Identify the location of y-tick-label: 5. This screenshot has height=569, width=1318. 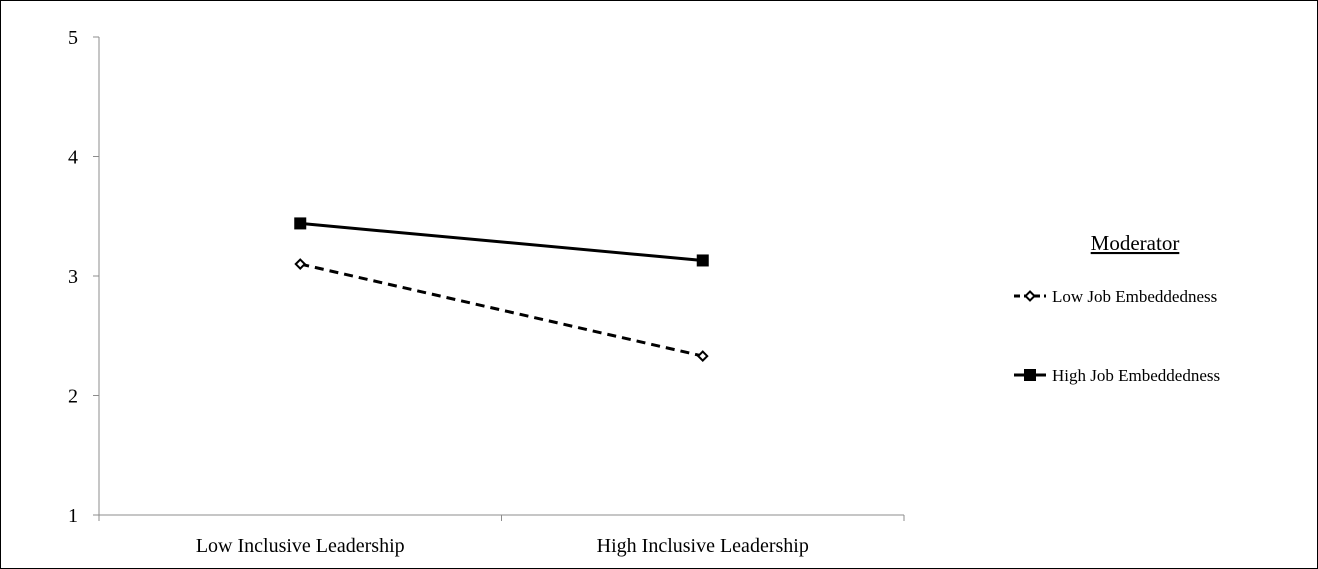
(73, 38).